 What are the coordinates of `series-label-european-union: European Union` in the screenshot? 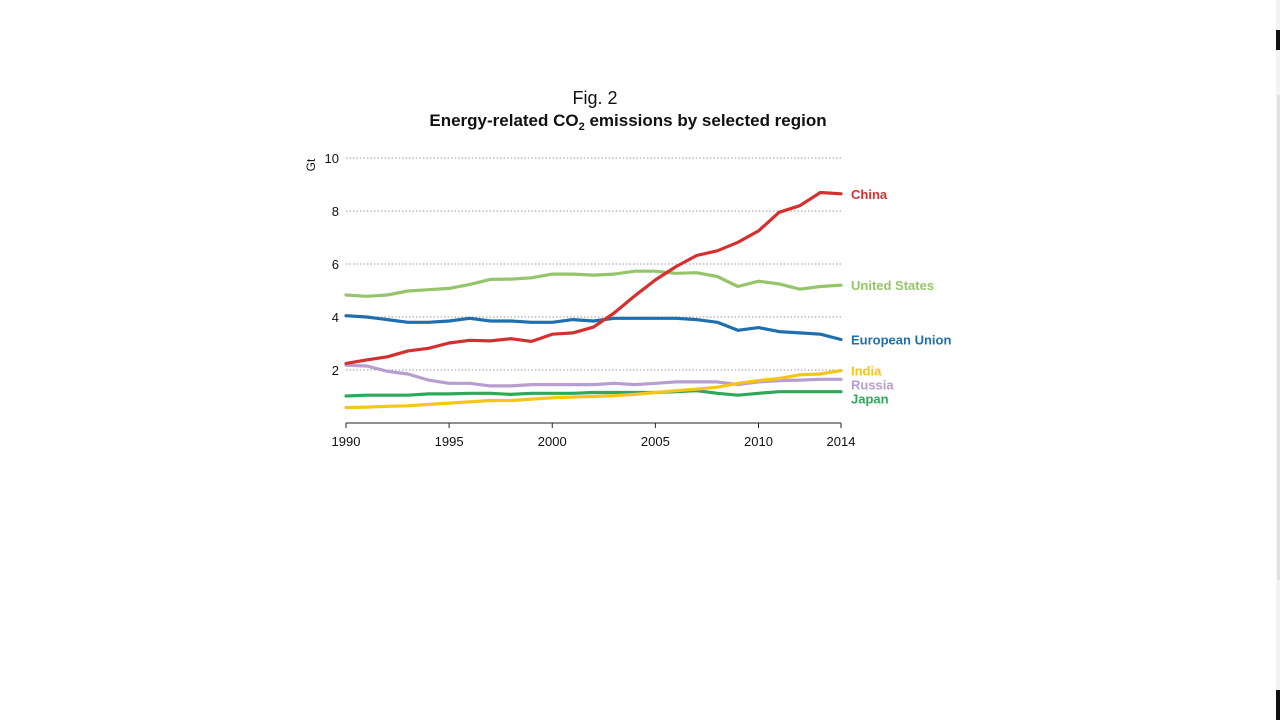 It's located at (901, 340).